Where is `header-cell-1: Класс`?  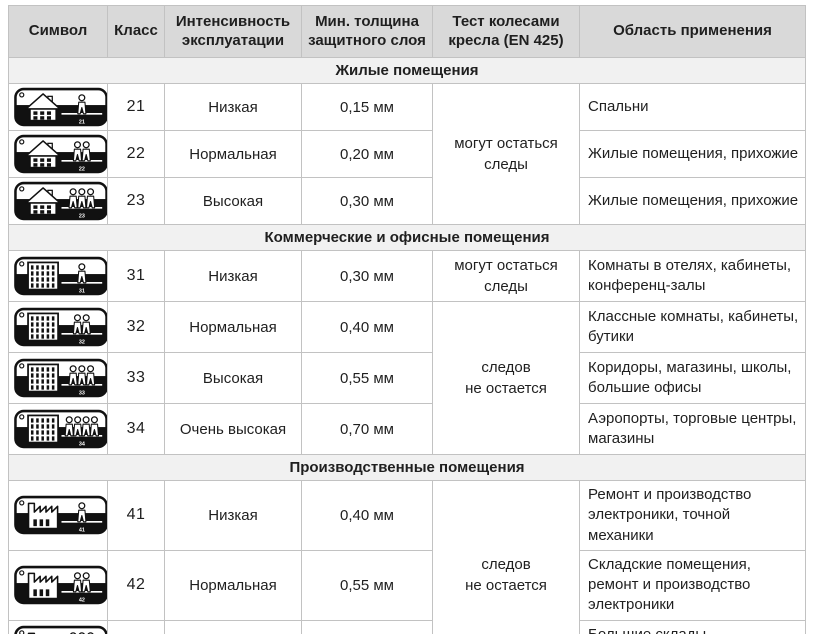
header-cell-1: Класс is located at coordinates (136, 31).